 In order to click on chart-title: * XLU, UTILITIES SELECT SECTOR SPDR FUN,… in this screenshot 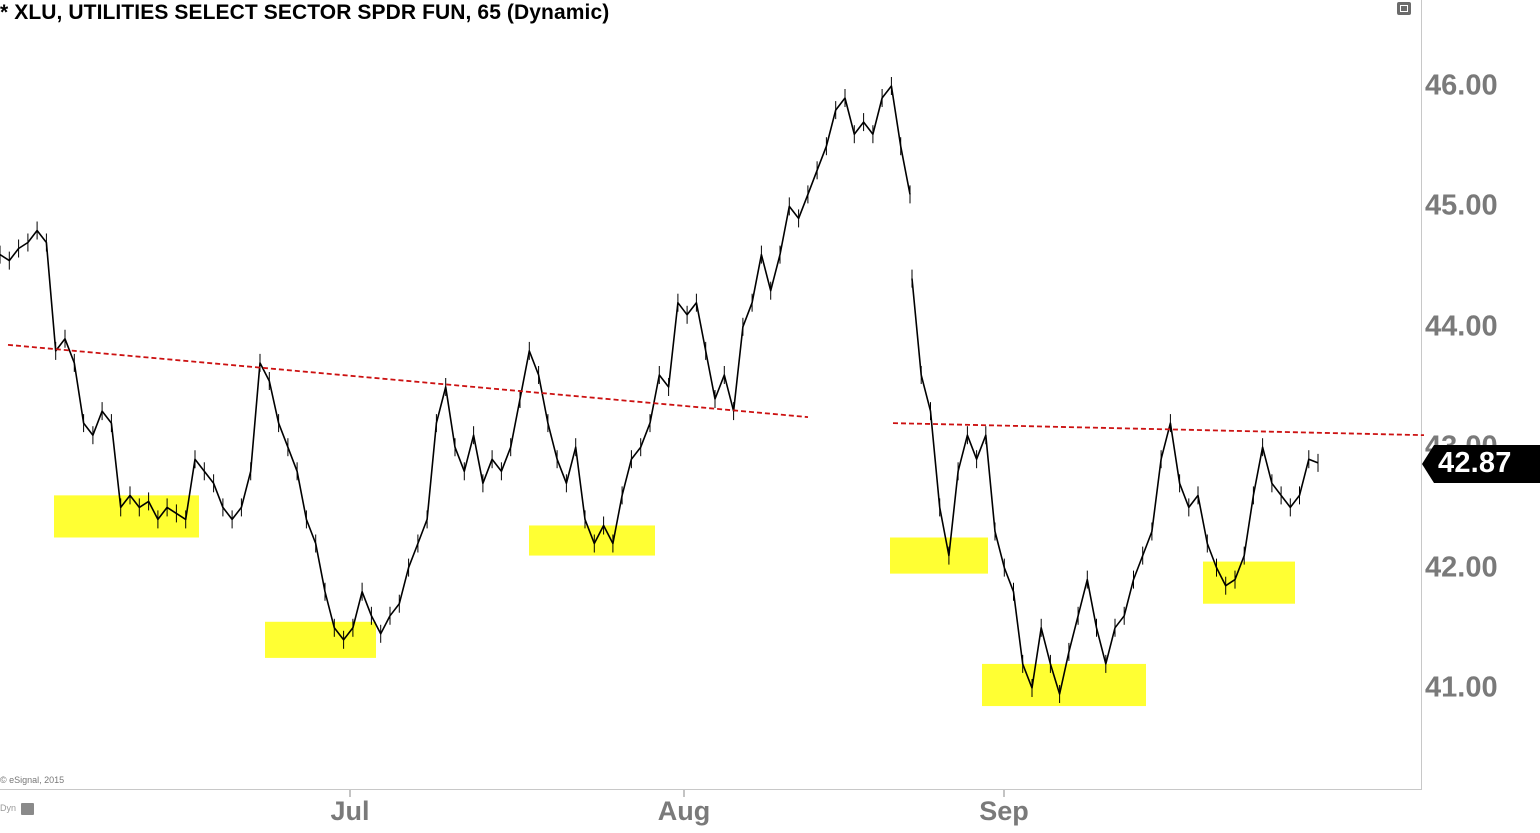, I will do `click(305, 12)`.